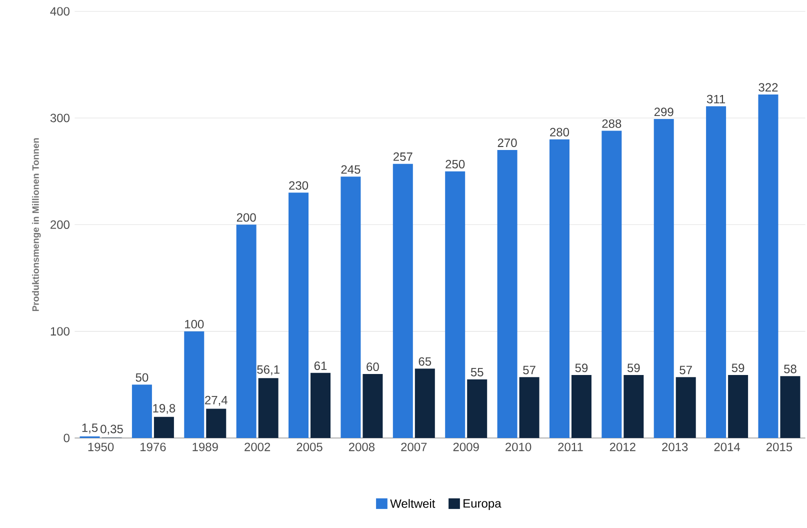  What do you see at coordinates (768, 87) in the screenshot?
I see `data-label: 322` at bounding box center [768, 87].